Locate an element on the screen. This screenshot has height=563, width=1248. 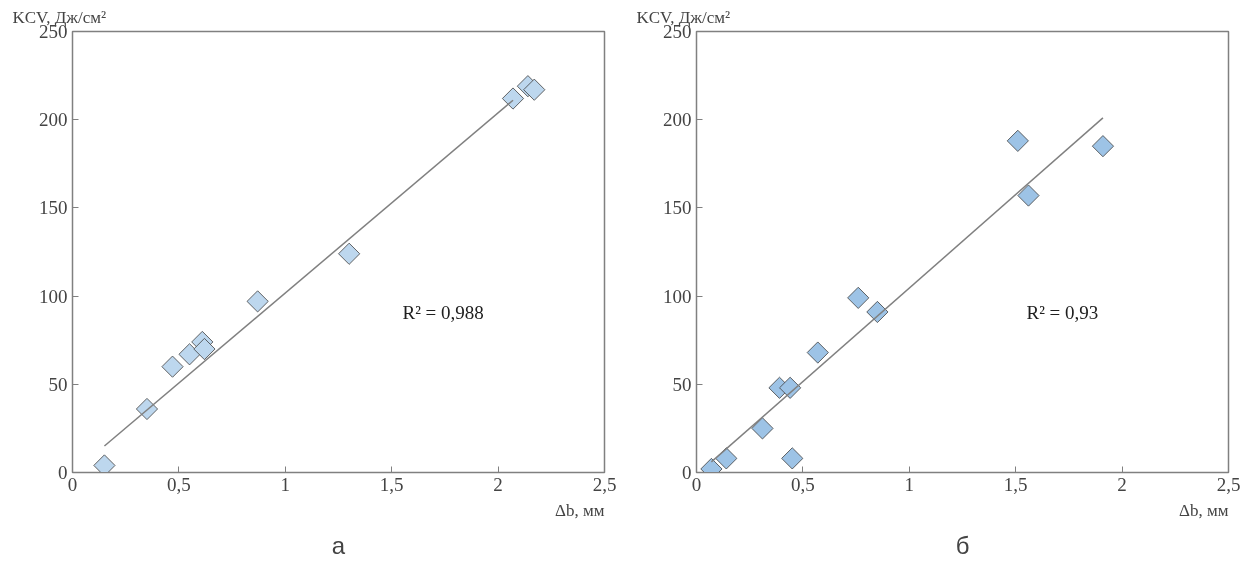
annotation: R² = 0,988 is located at coordinates (443, 312).